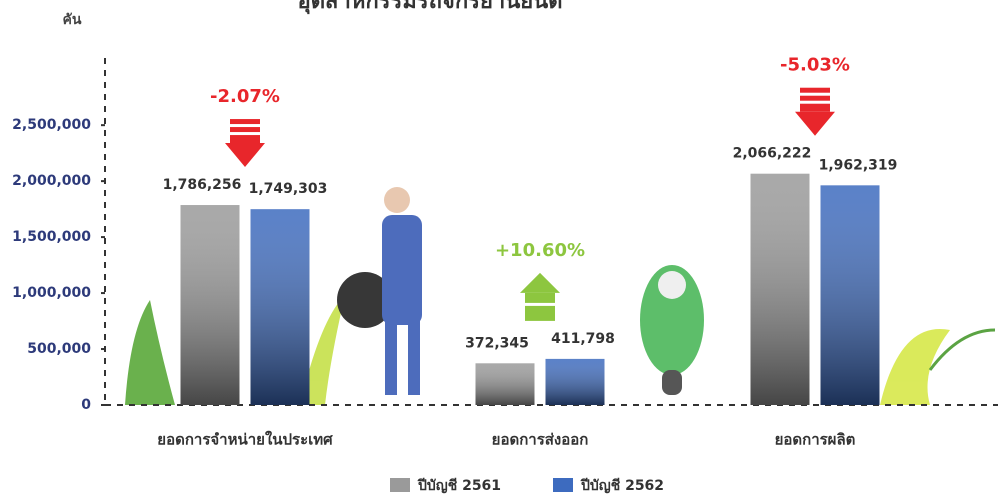 The image size is (998, 497). Describe the element at coordinates (858, 165) in the screenshot. I see `value-label: 1,962,319` at that location.